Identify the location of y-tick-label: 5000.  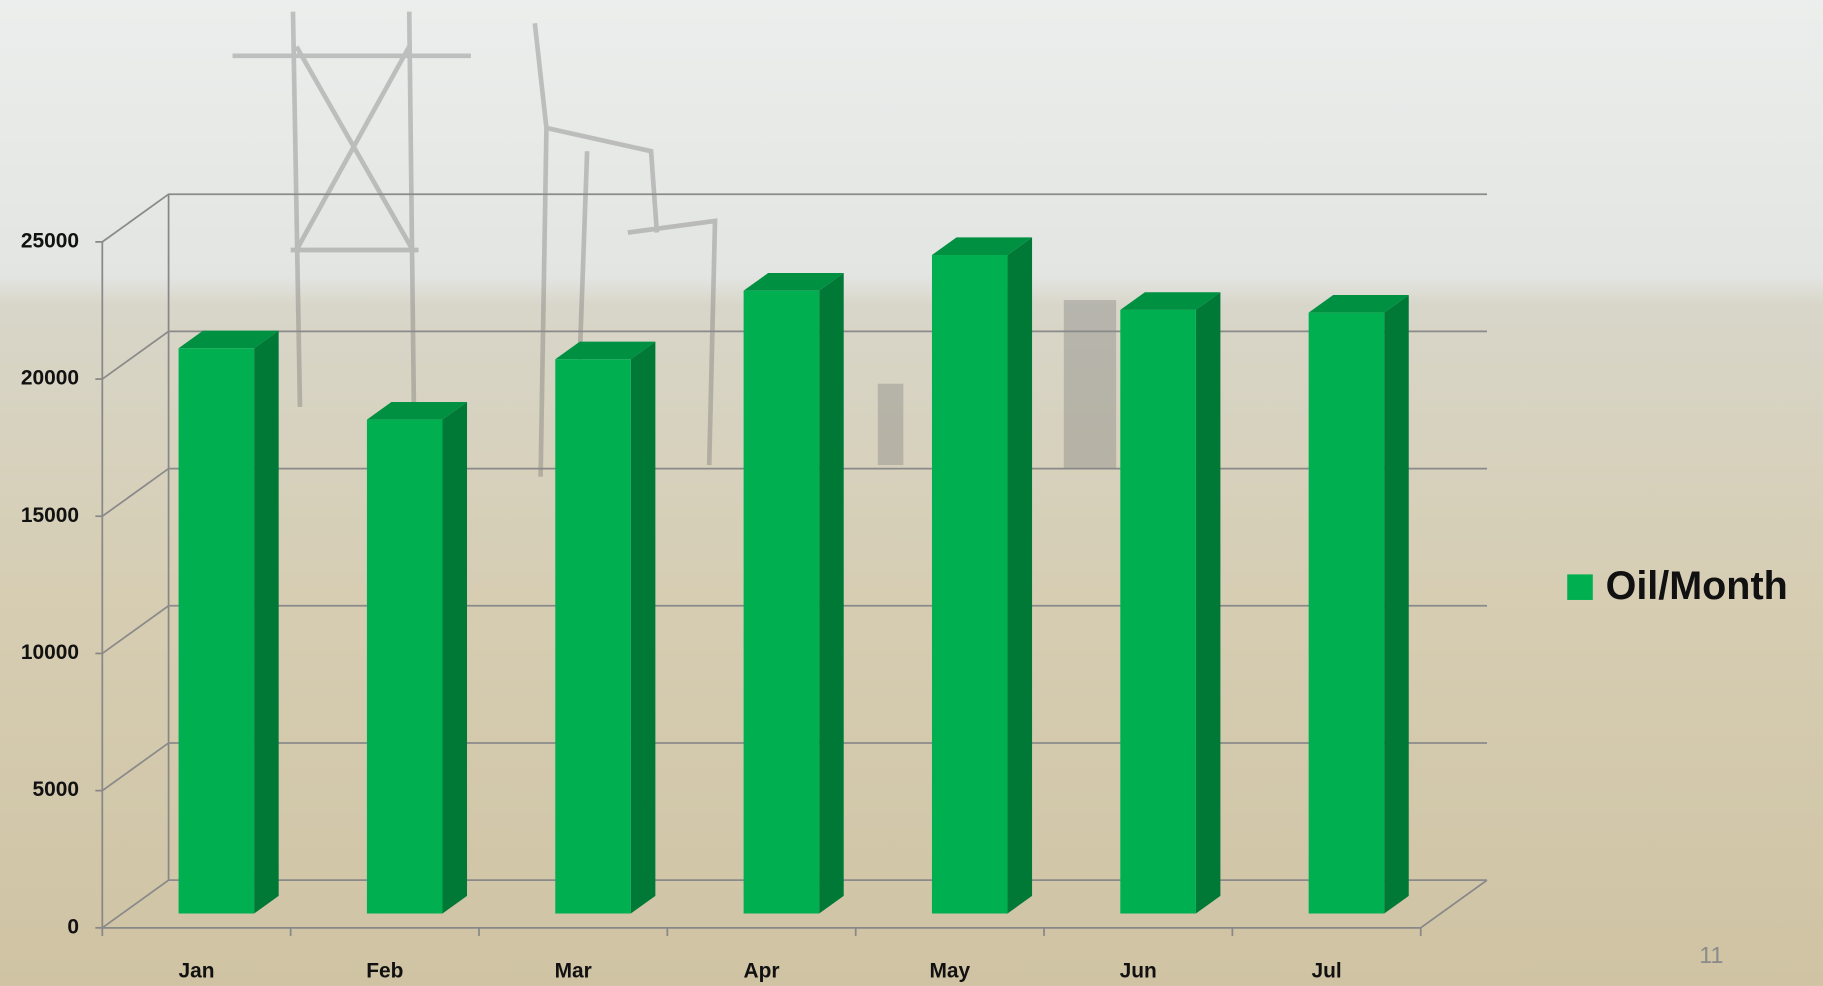
(56, 789).